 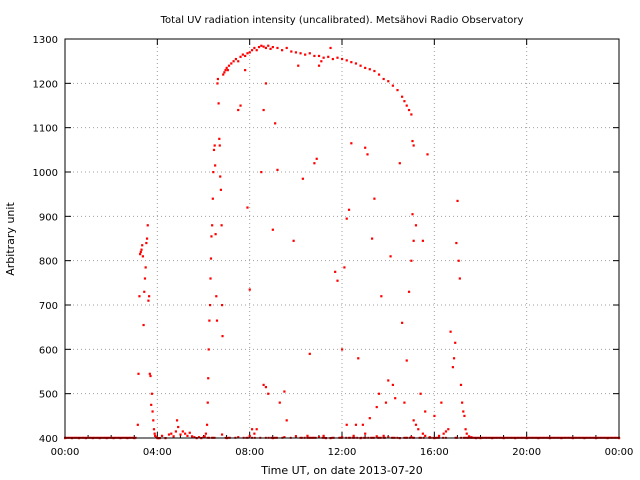 What do you see at coordinates (45, 84) in the screenshot?
I see `y-tick-label: 1200` at bounding box center [45, 84].